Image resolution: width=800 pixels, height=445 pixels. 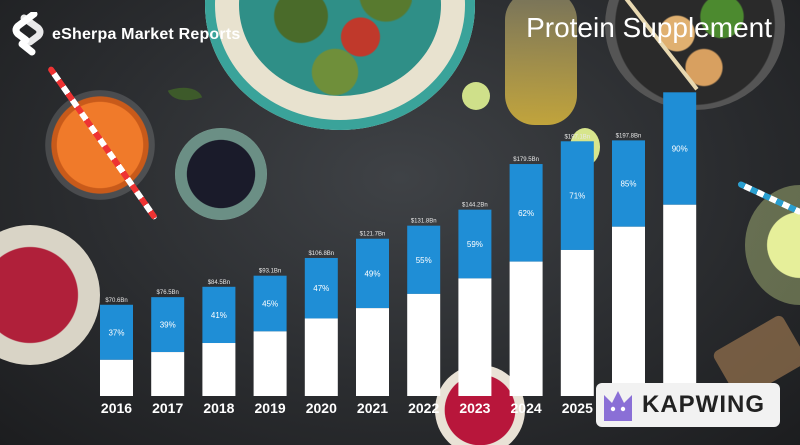 I want to click on growth-label-2024: 62%, so click(x=526, y=213).